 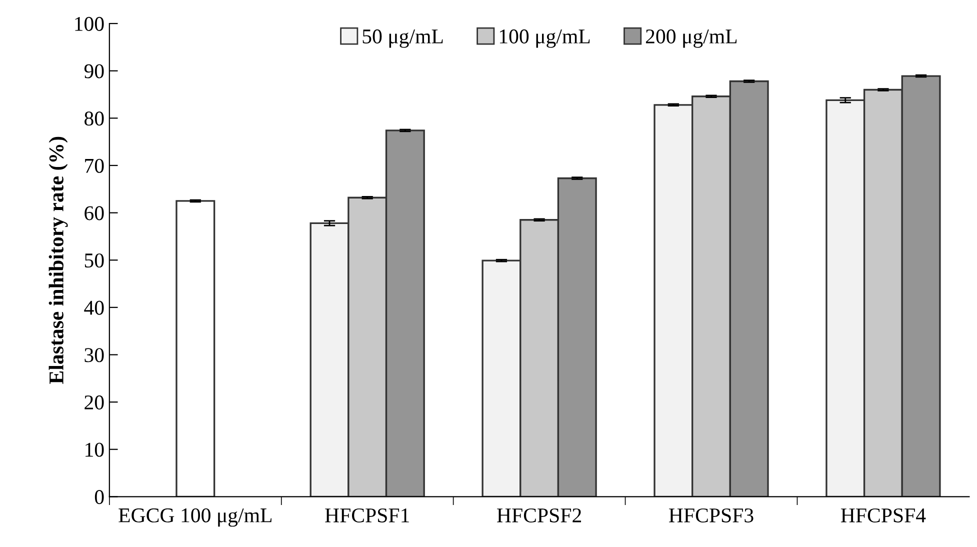 I want to click on legend-label: 50 μg/mL, so click(x=402, y=38).